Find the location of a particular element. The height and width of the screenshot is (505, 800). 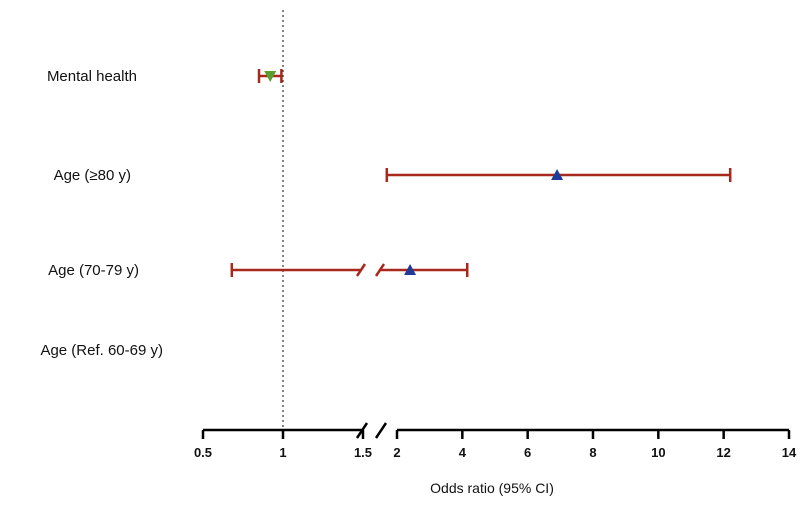

x-tick-label: 14 is located at coordinates (789, 452).